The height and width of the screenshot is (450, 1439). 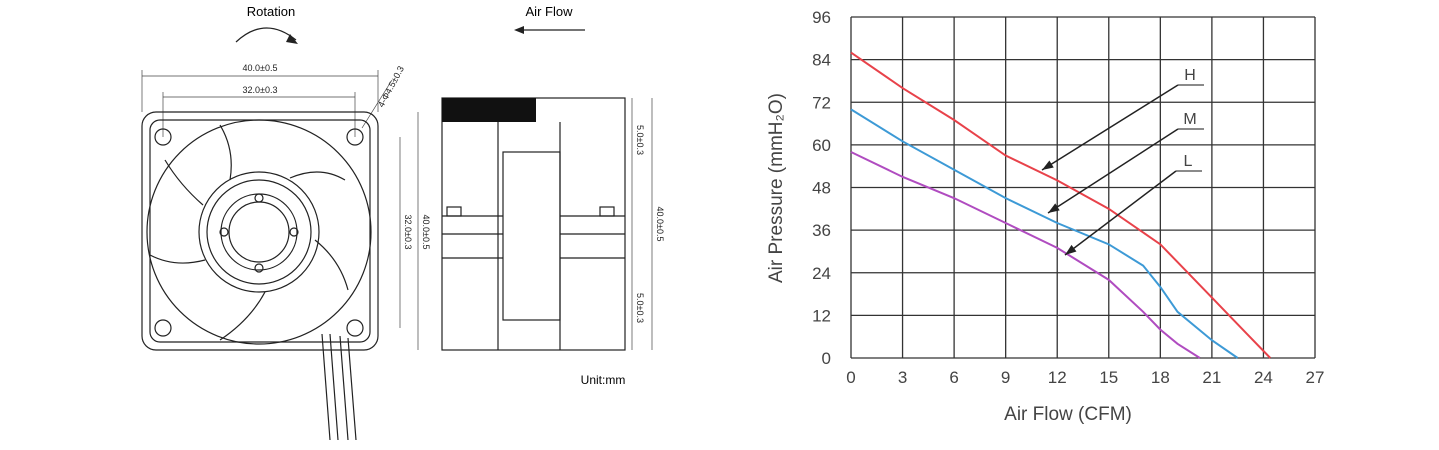 What do you see at coordinates (489, 110) in the screenshot?
I see `label-bar` at bounding box center [489, 110].